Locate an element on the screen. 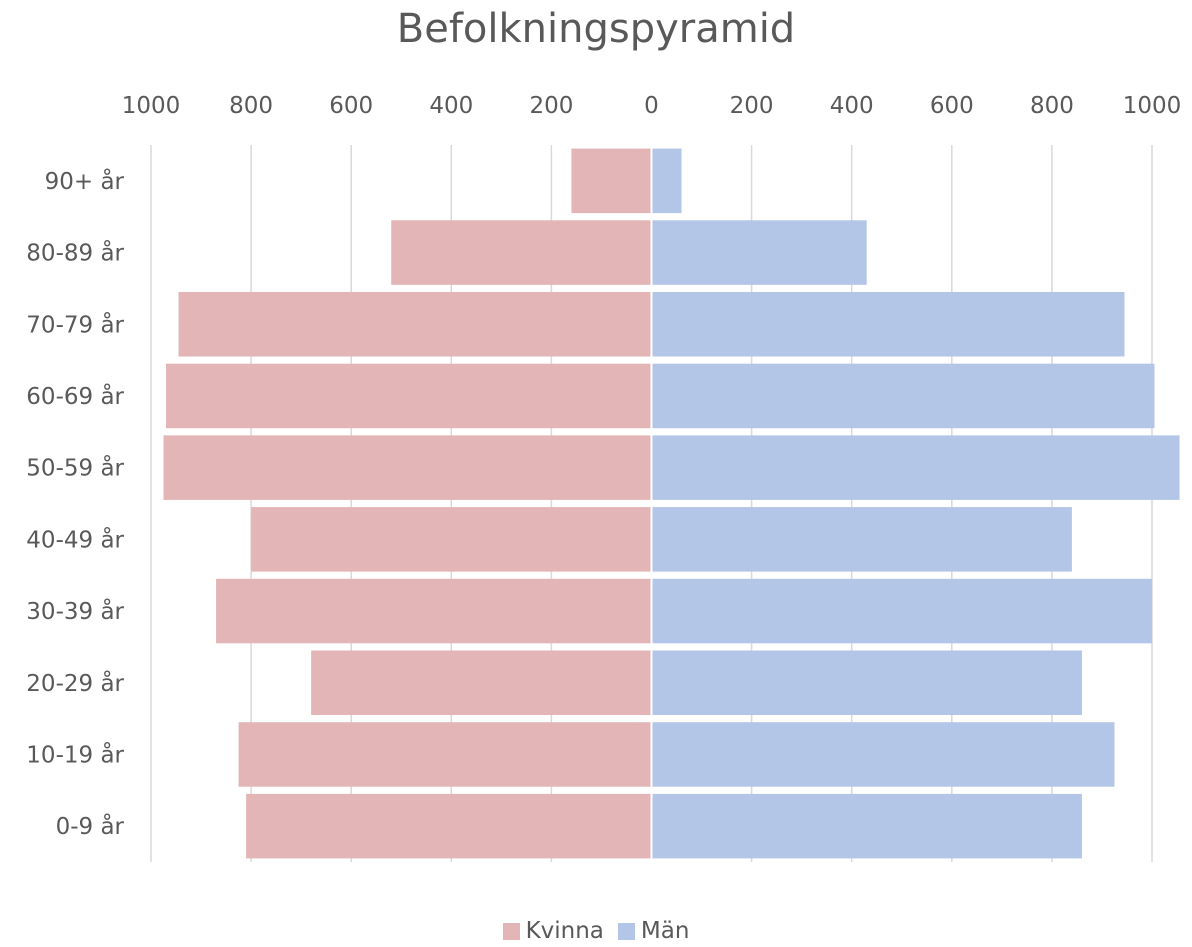 The image size is (1192, 947). category-label: 10-19 år is located at coordinates (75, 754).